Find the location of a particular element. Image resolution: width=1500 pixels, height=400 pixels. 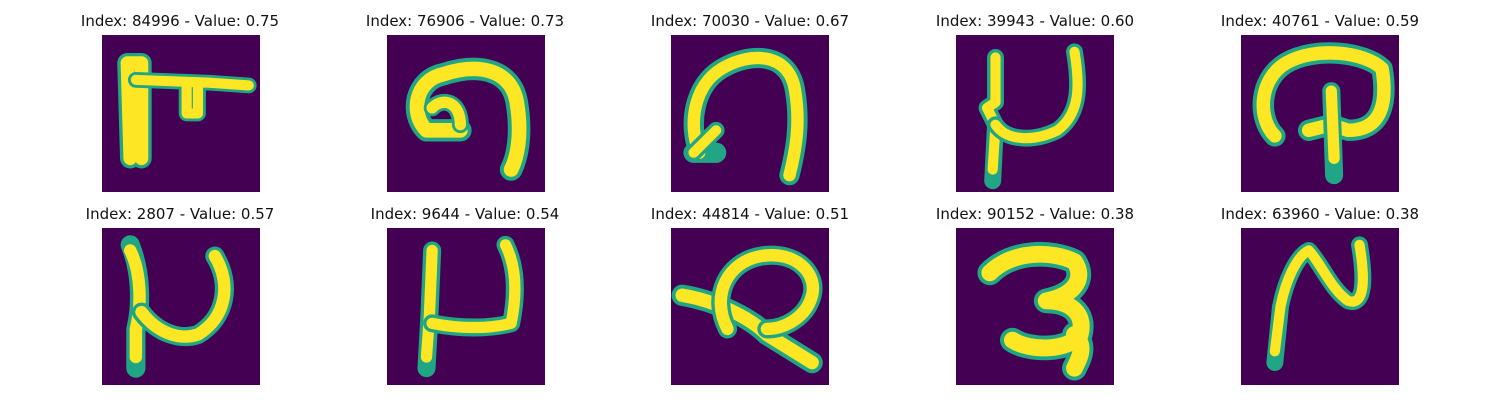

glyph-i is located at coordinates (1035, 311).